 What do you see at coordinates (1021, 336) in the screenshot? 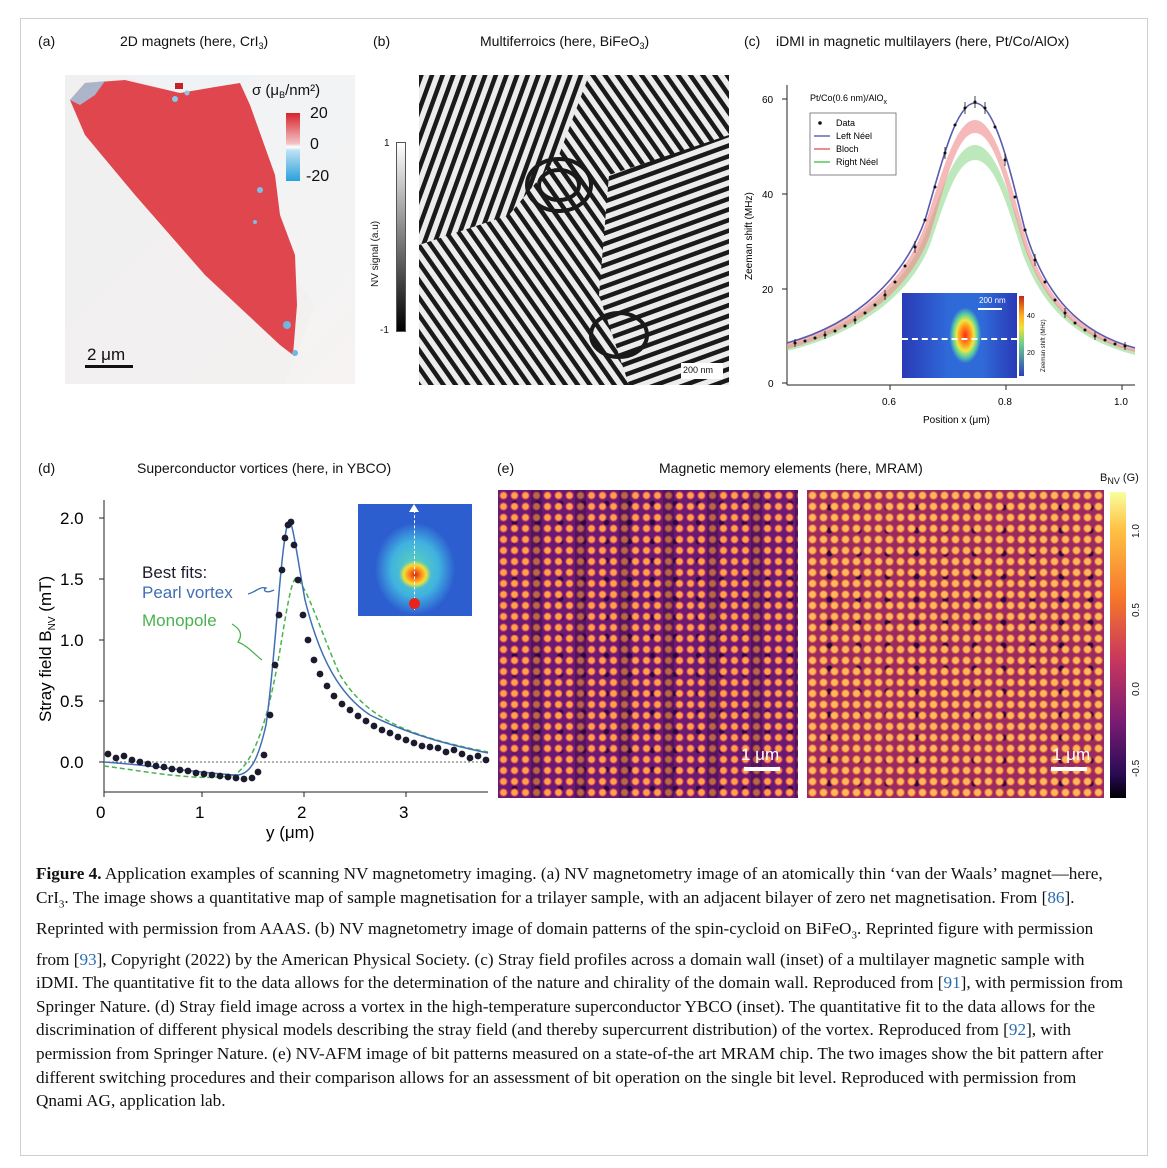
I see `panel-c-inset-colorbar` at bounding box center [1021, 336].